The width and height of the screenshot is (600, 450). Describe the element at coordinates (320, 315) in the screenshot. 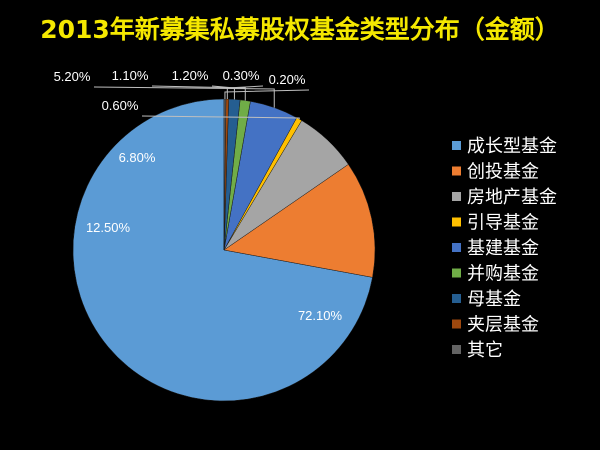

I see `data-label-1: 72.10%` at that location.